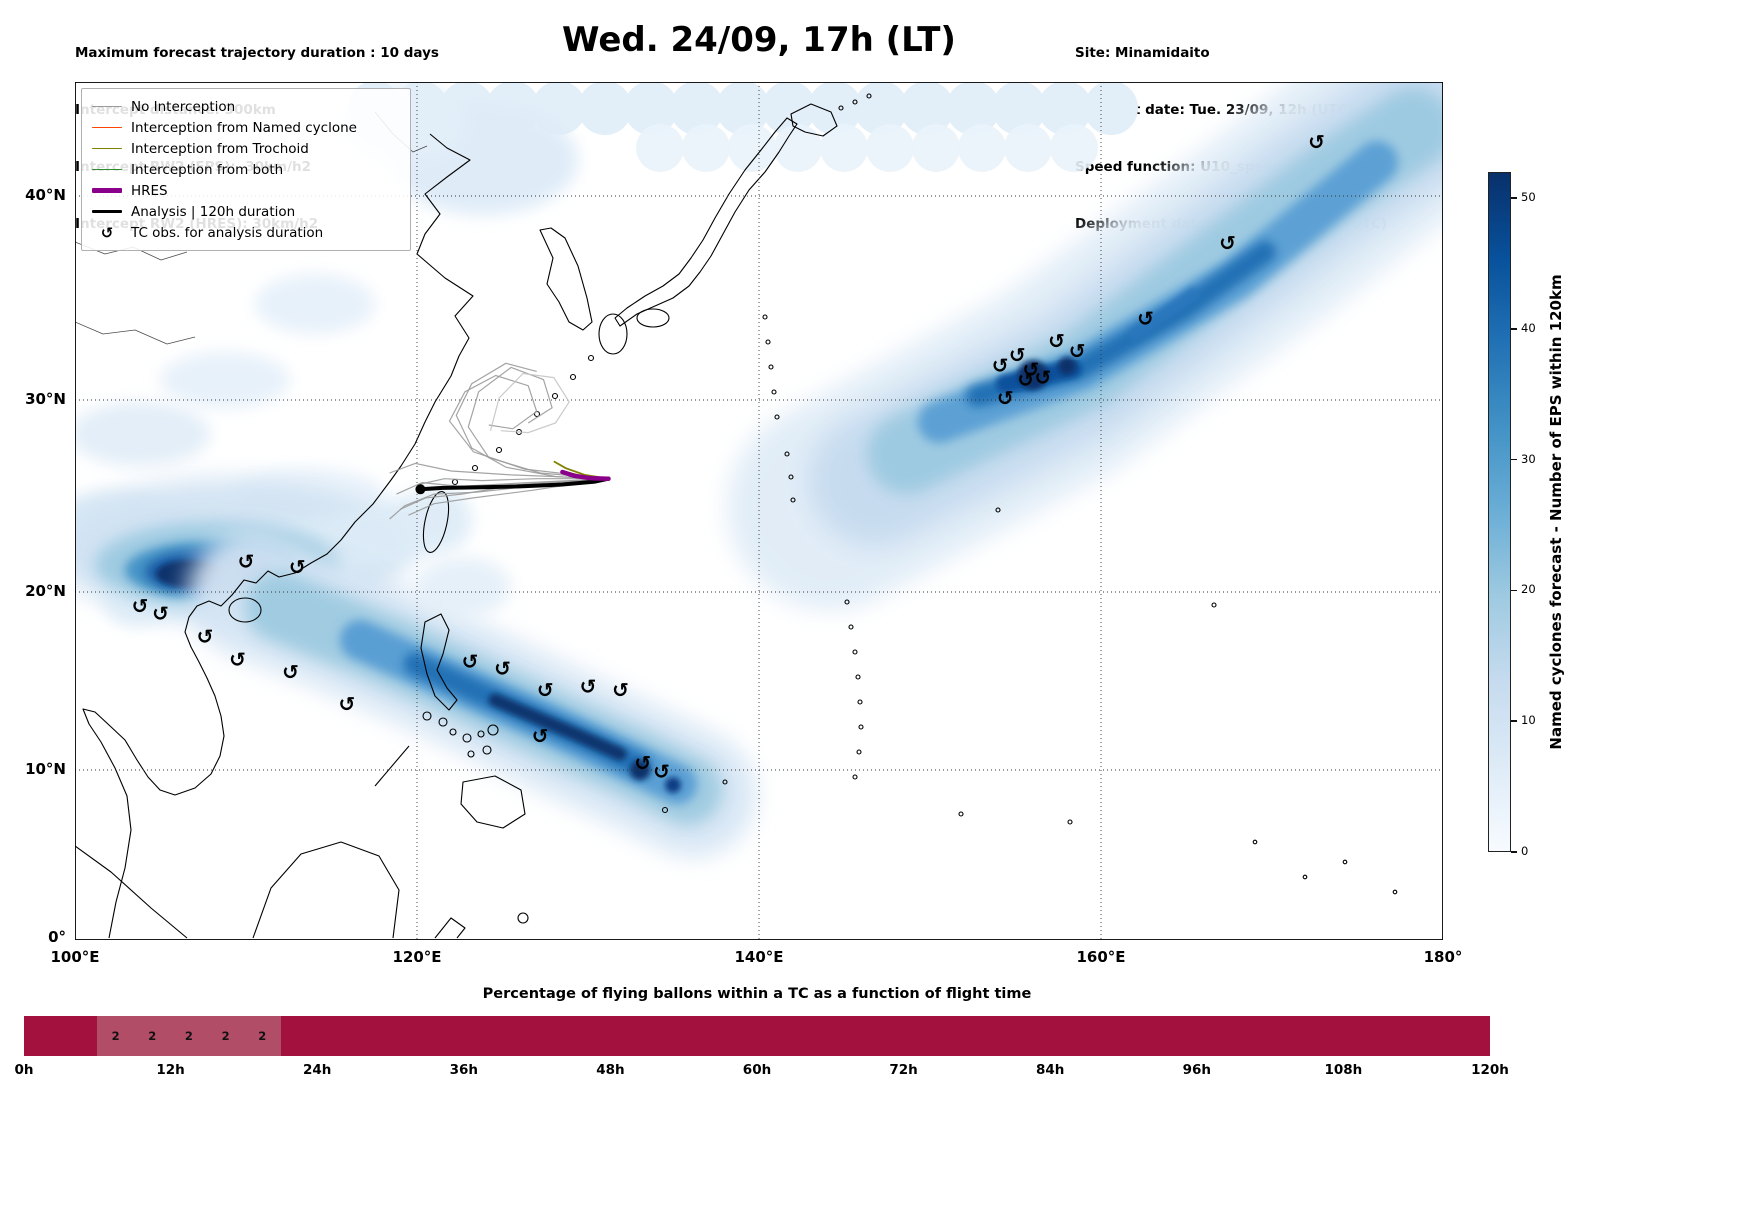 The image size is (1748, 1213). Describe the element at coordinates (317, 1070) in the screenshot. I see `bar-tick-label: 24h` at that location.